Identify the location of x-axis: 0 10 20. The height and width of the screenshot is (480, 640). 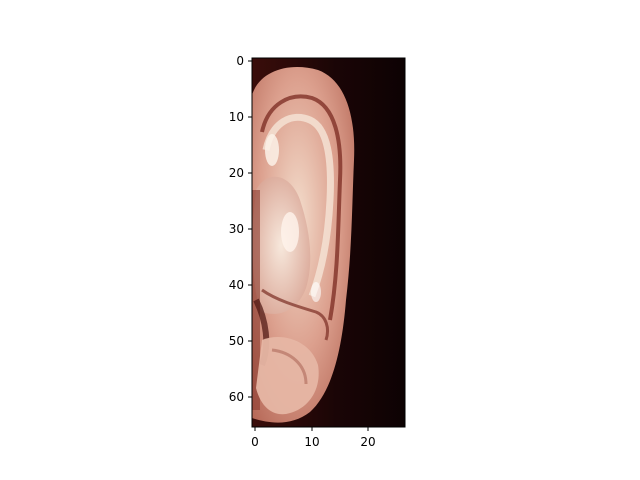
(313, 438).